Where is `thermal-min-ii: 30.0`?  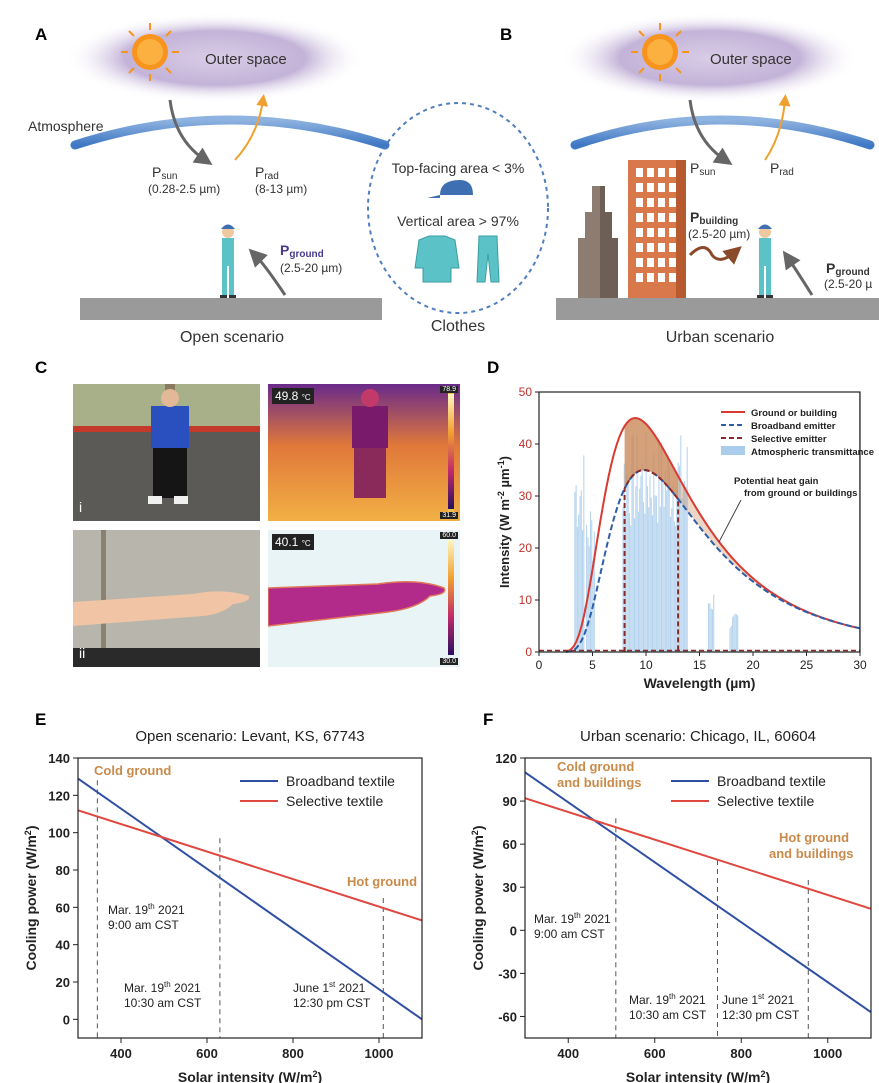 thermal-min-ii: 30.0 is located at coordinates (449, 661).